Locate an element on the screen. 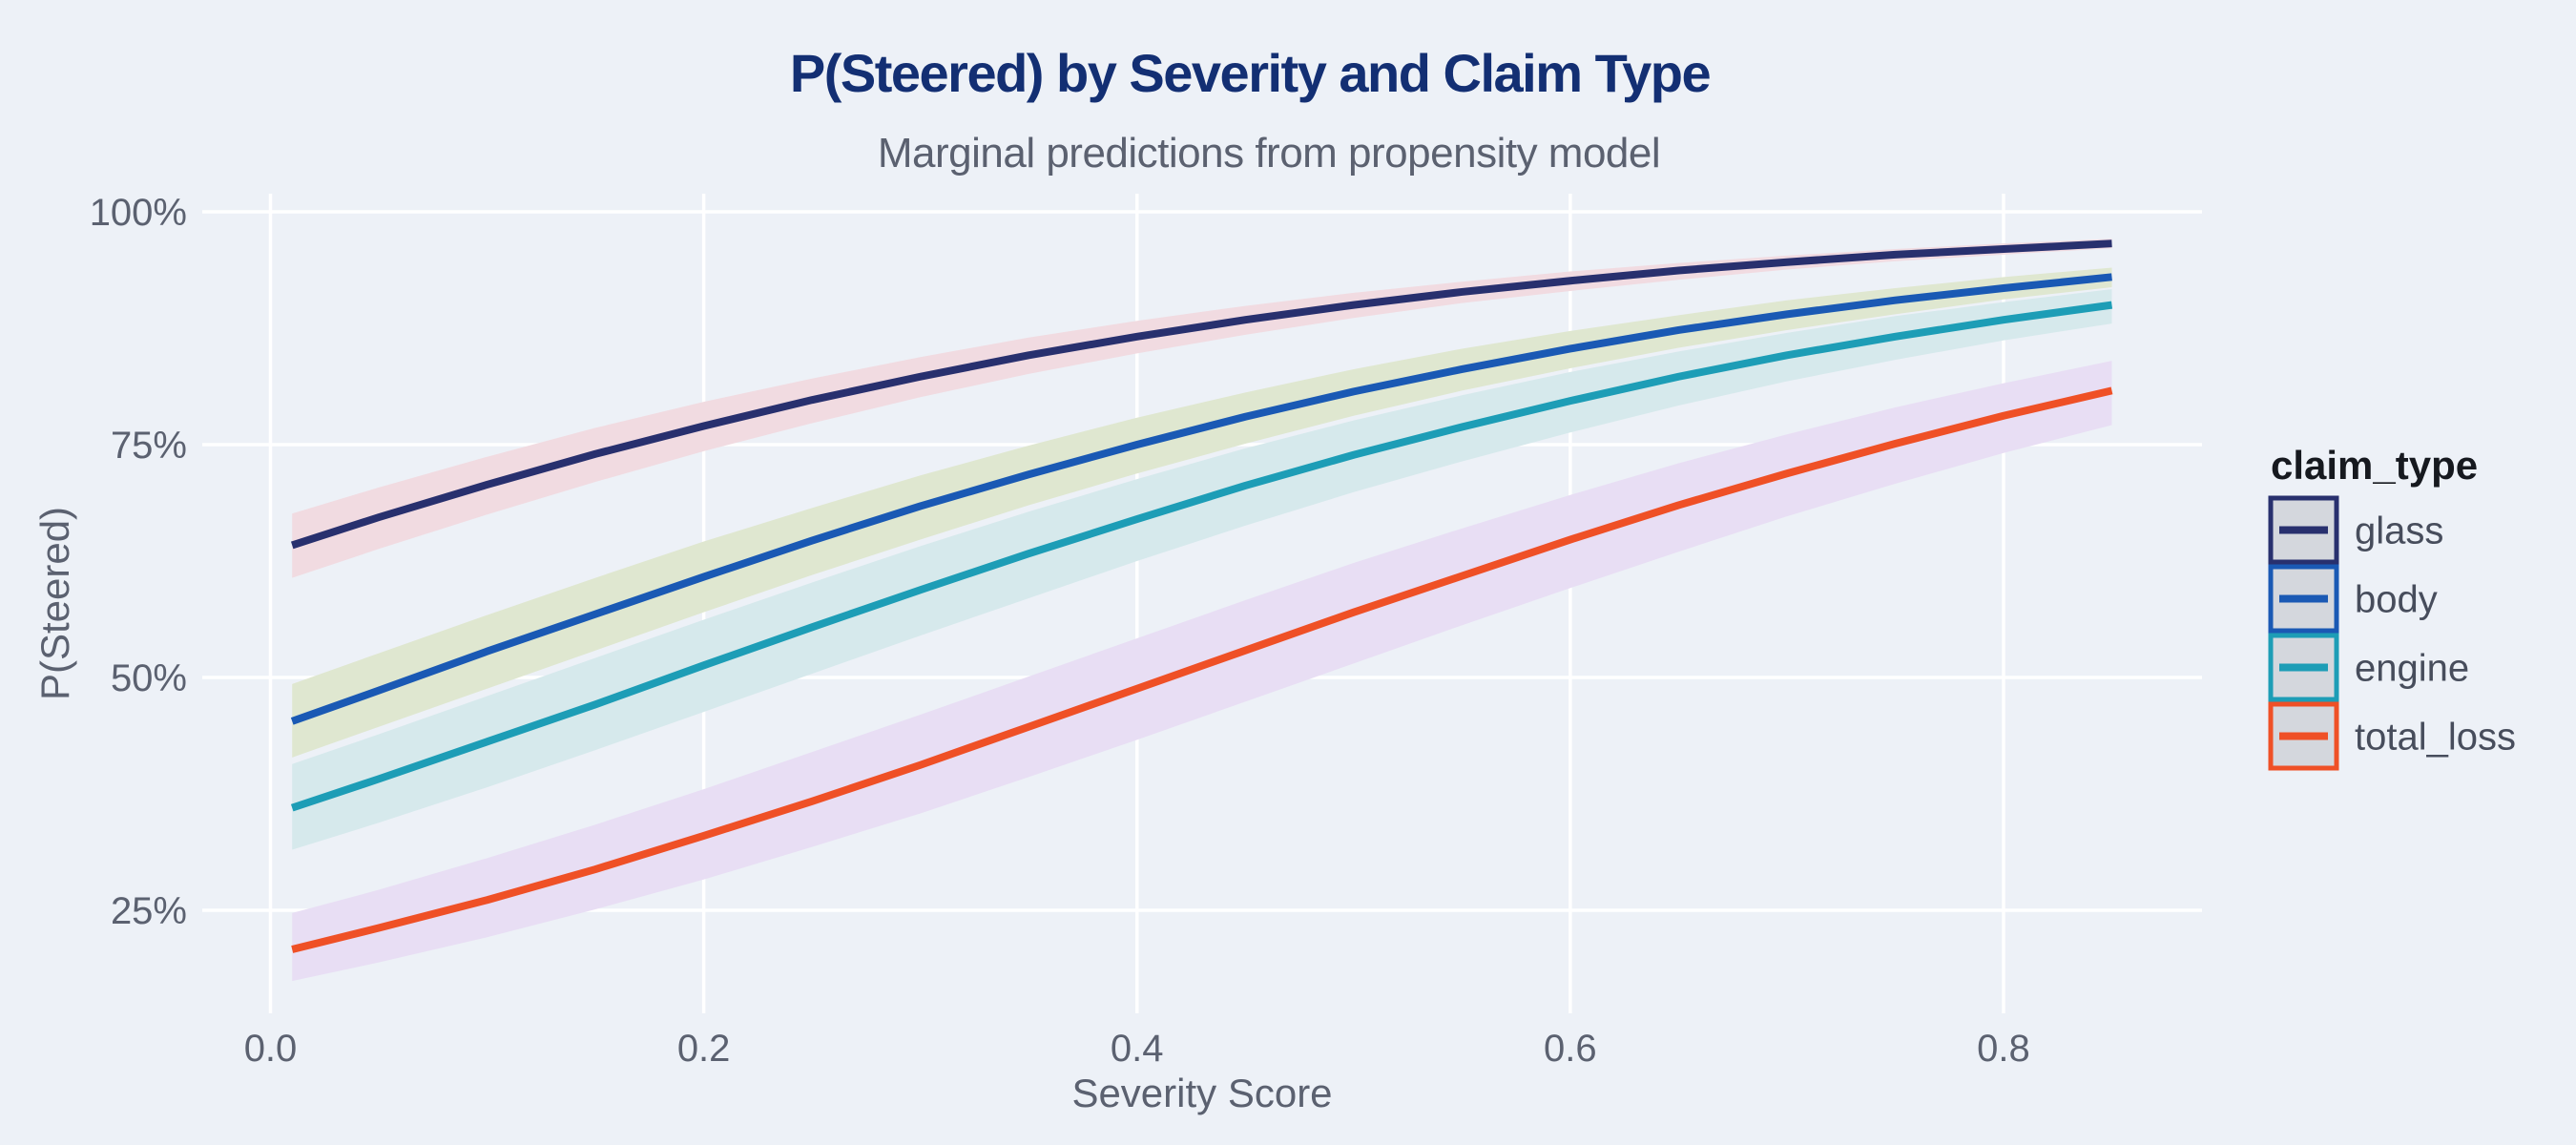 The width and height of the screenshot is (2576, 1145). x-axis-title: Severity Score is located at coordinates (1201, 1093).